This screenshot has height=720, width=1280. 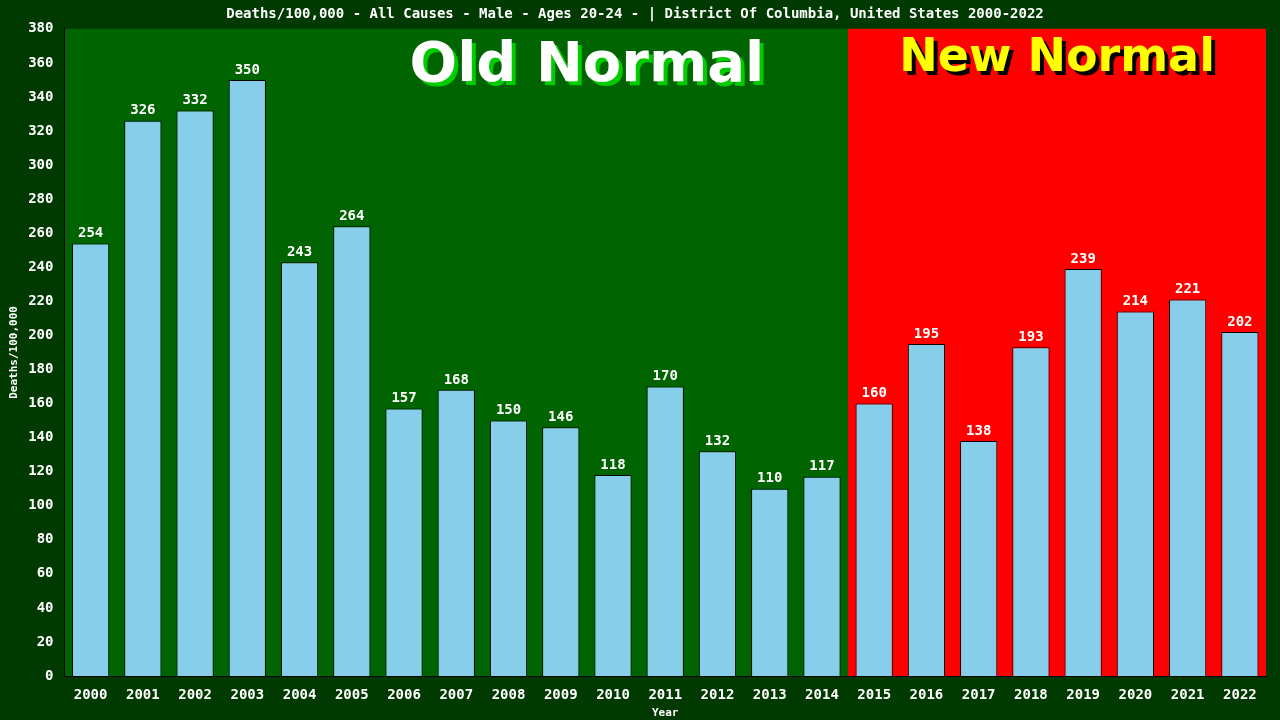 What do you see at coordinates (456, 378) in the screenshot?
I see `data-label: 168` at bounding box center [456, 378].